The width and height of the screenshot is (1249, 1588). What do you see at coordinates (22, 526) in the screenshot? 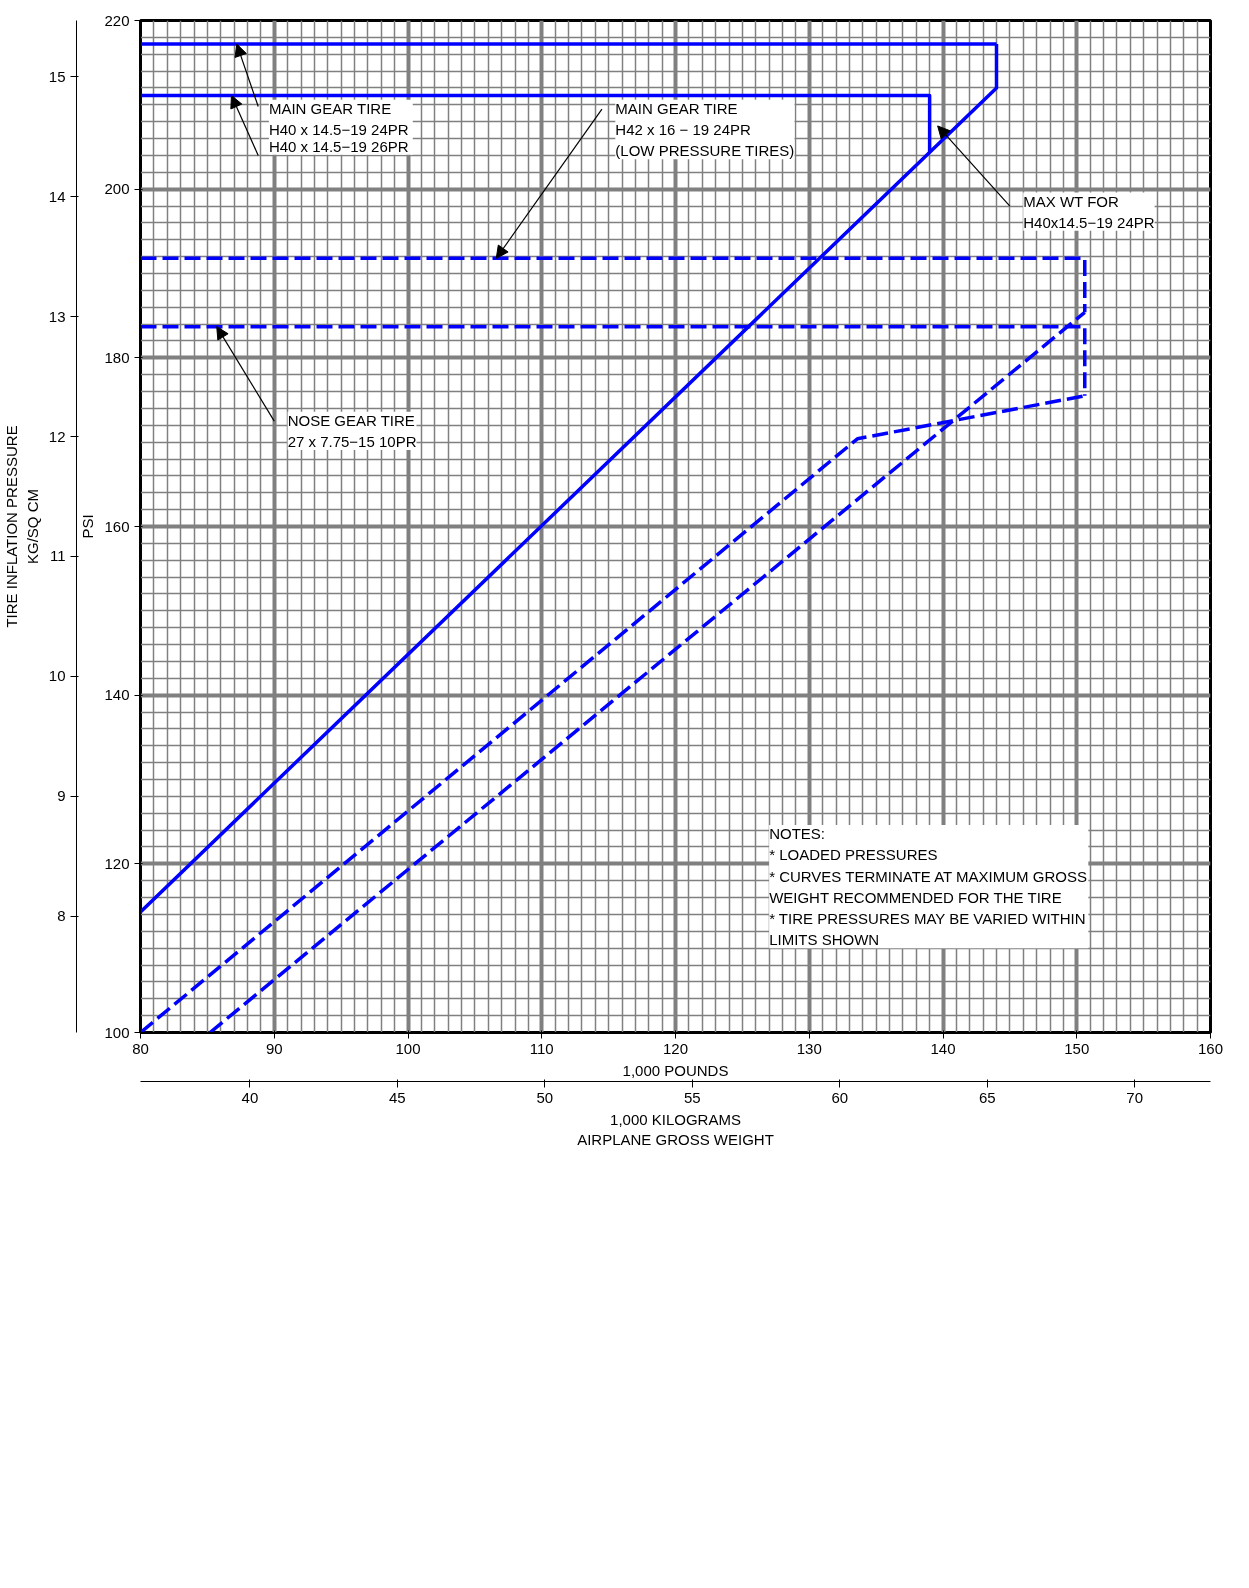
I see `y2-axis-title: TIRE INFLATION PRESSURE KG/SQ CM` at bounding box center [22, 526].